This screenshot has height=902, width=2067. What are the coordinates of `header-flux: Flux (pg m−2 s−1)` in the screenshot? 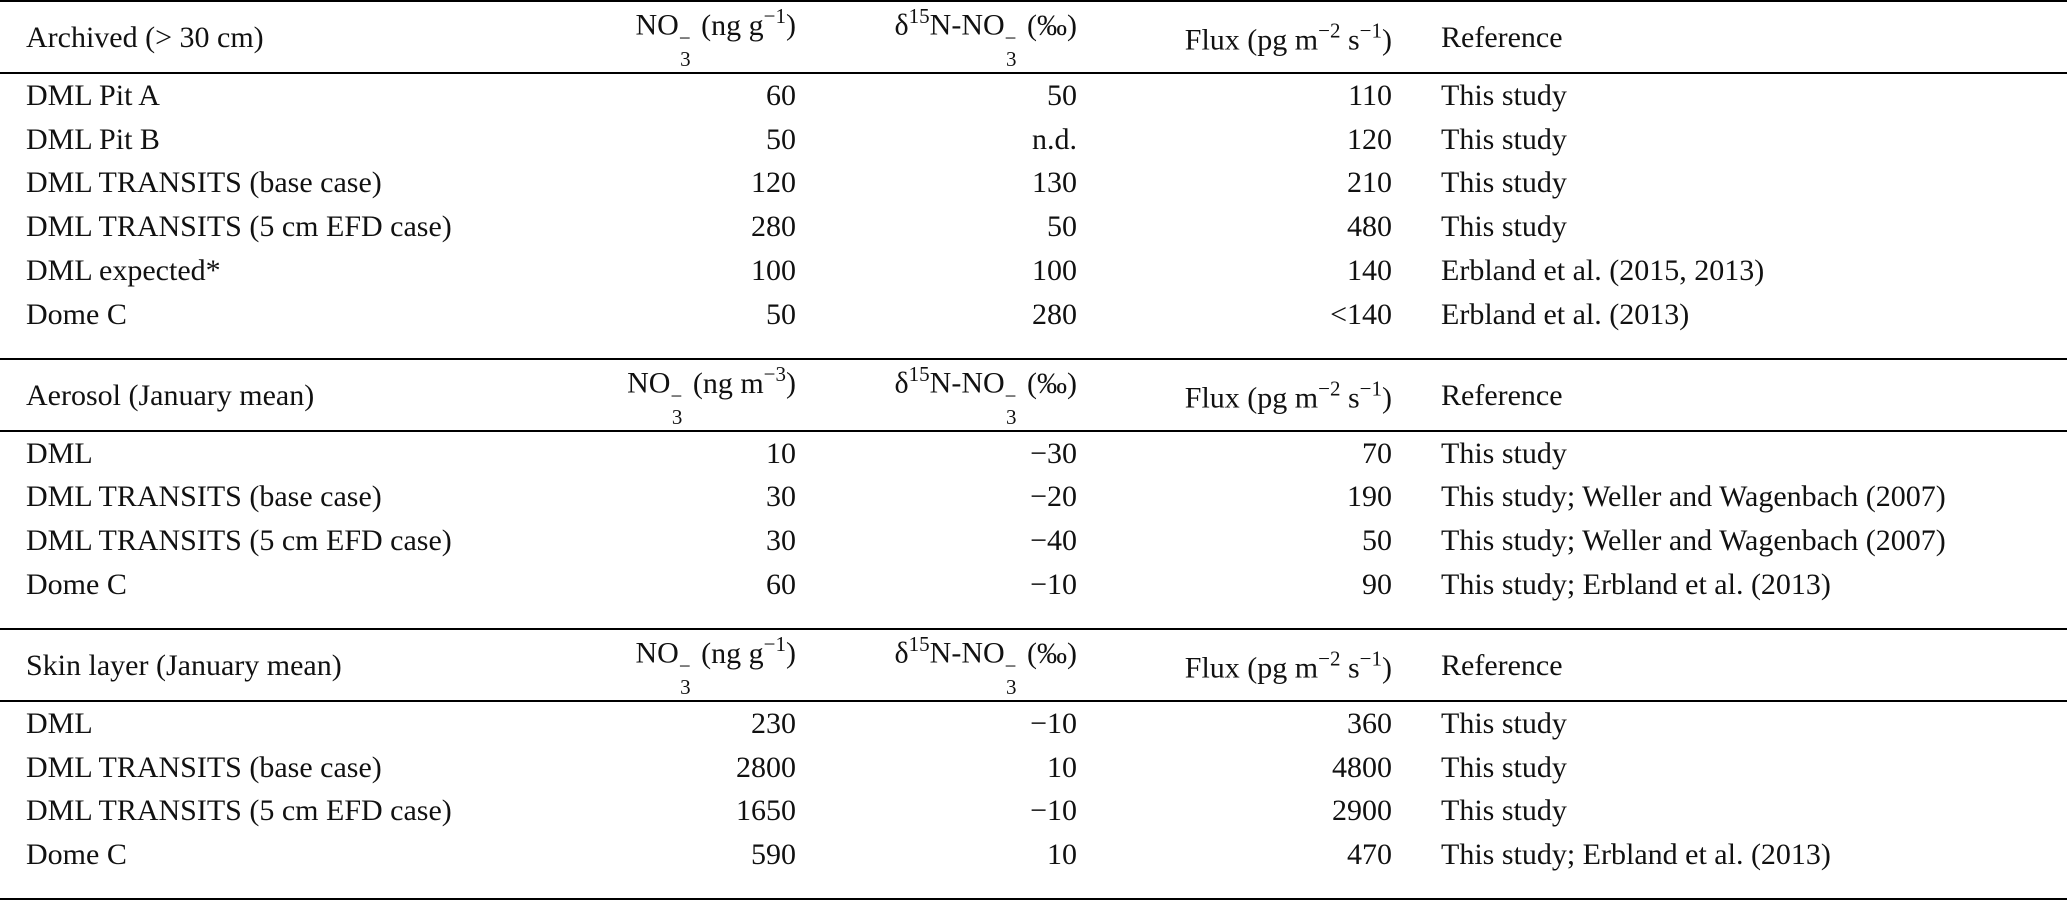 It's located at (1288, 395).